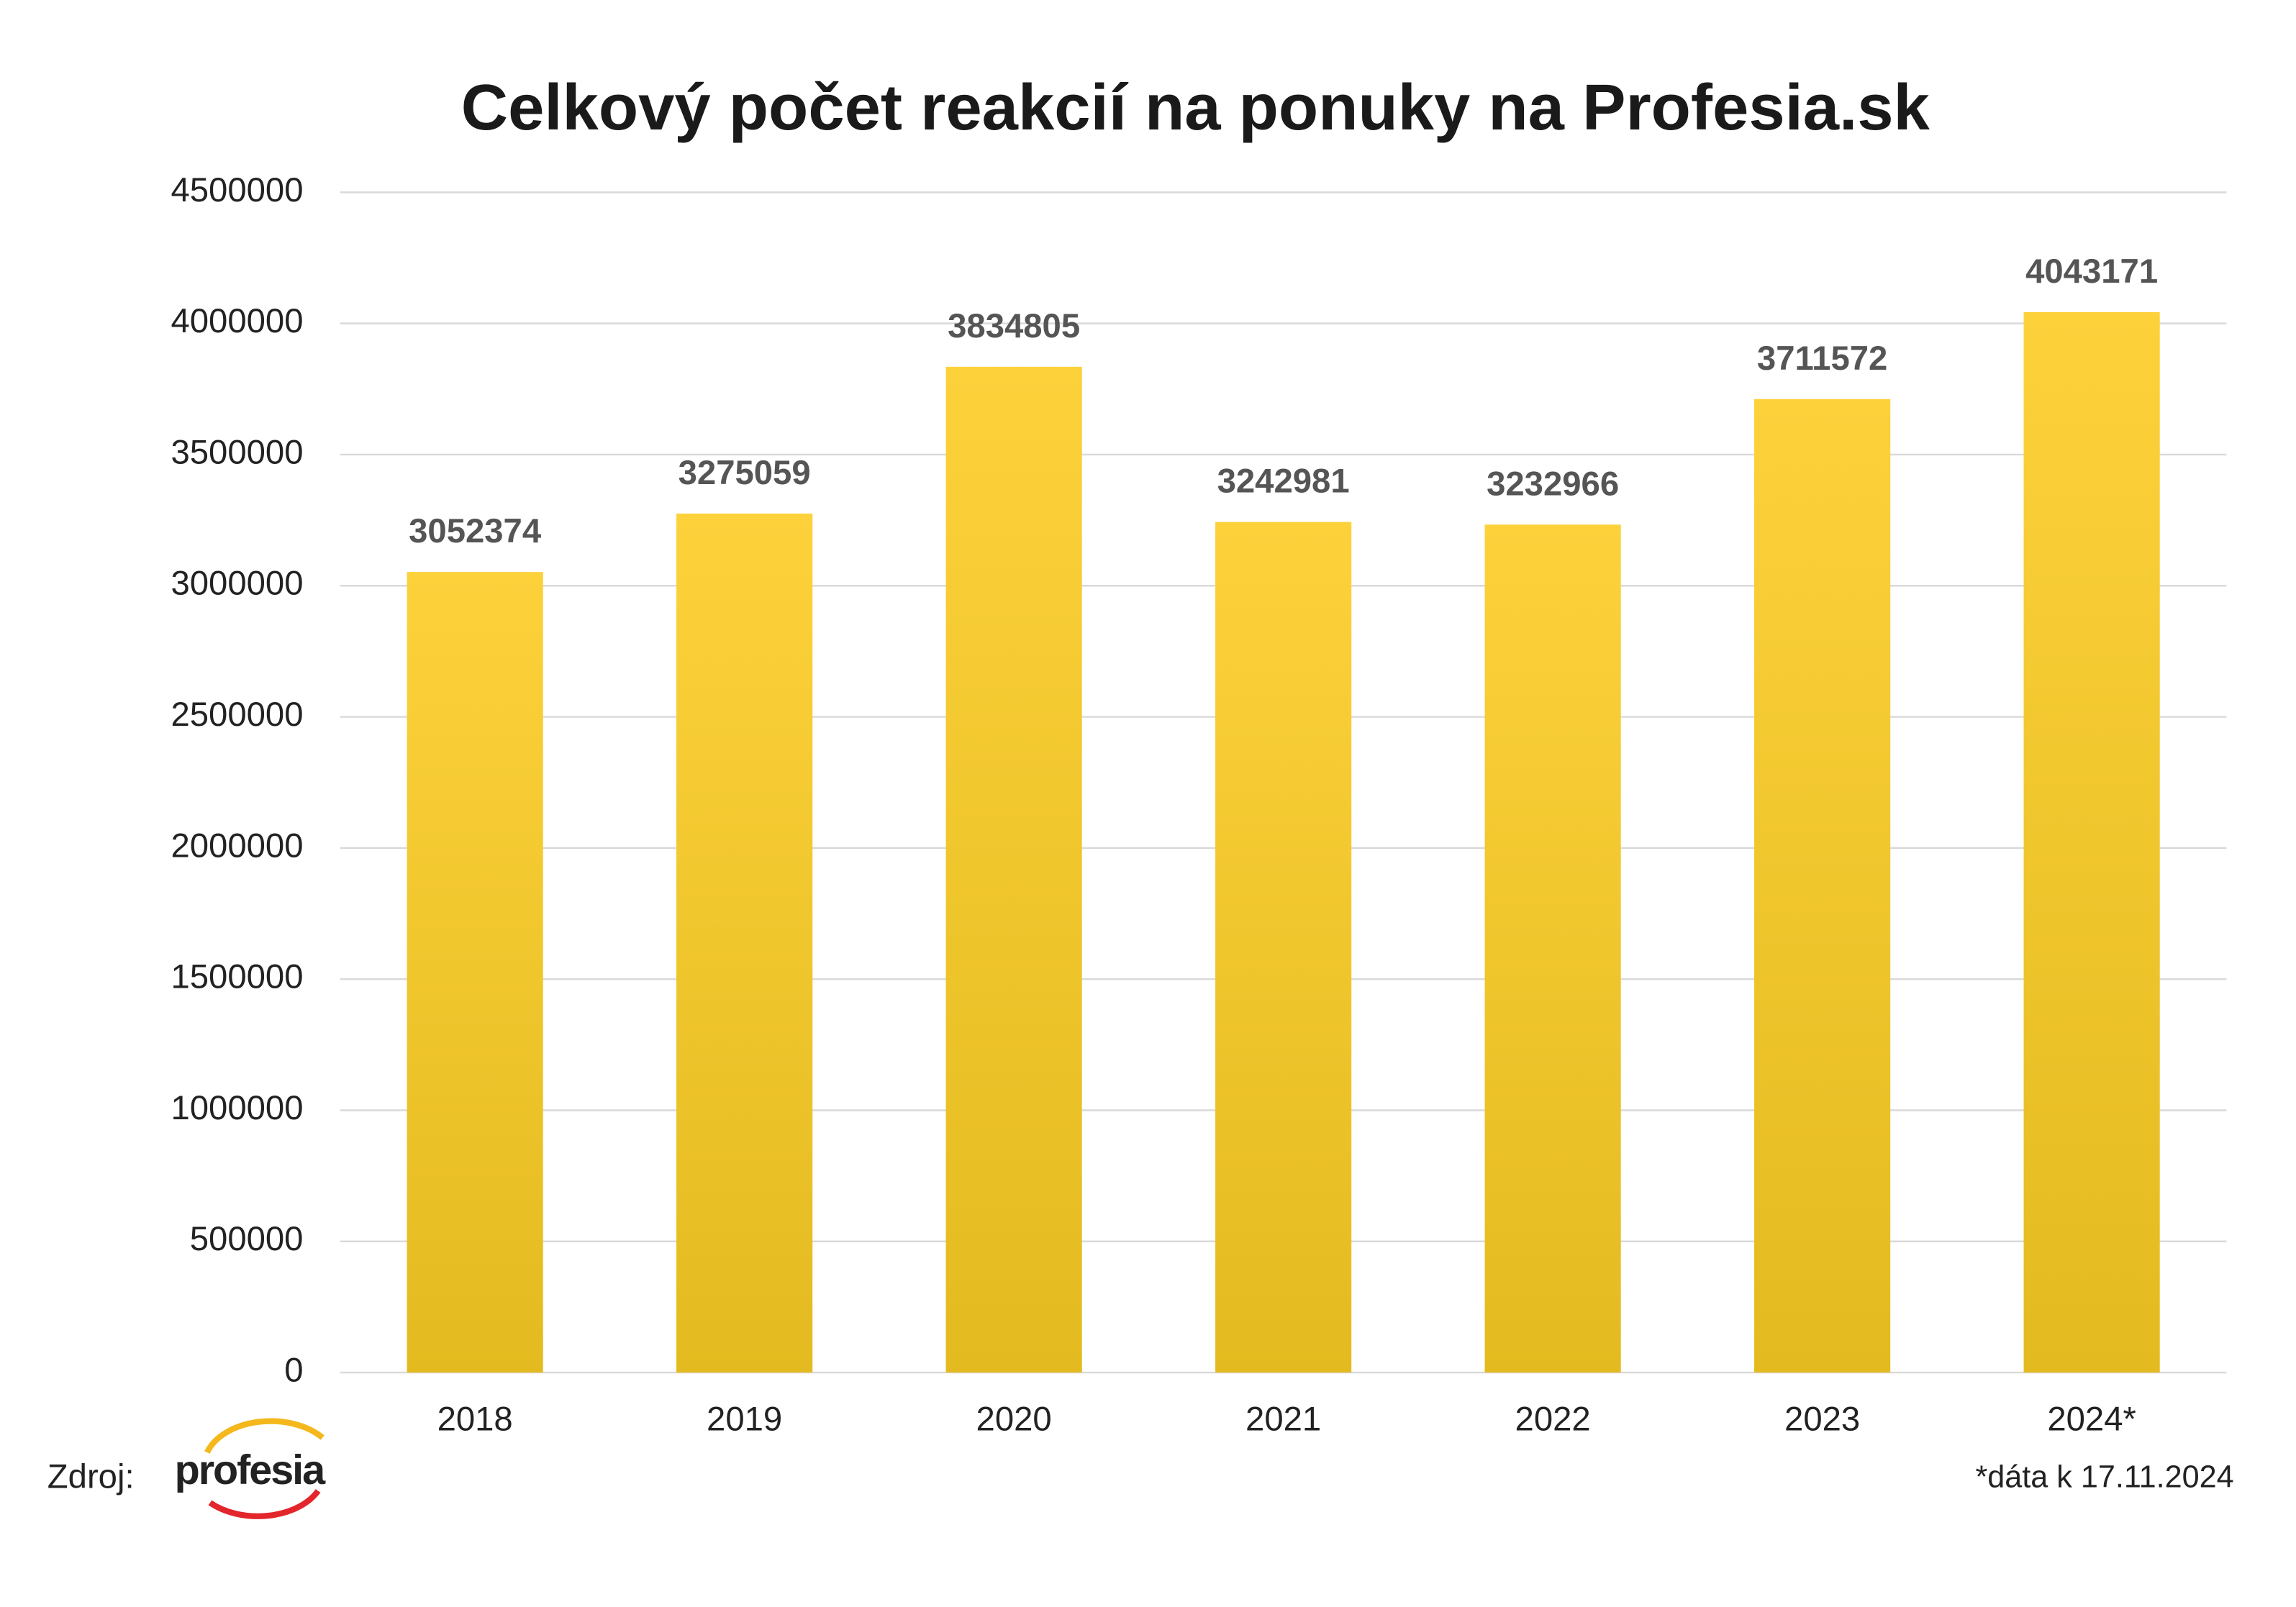 This screenshot has height=1607, width=2296. What do you see at coordinates (237, 584) in the screenshot?
I see `y-tick-label: 3000000` at bounding box center [237, 584].